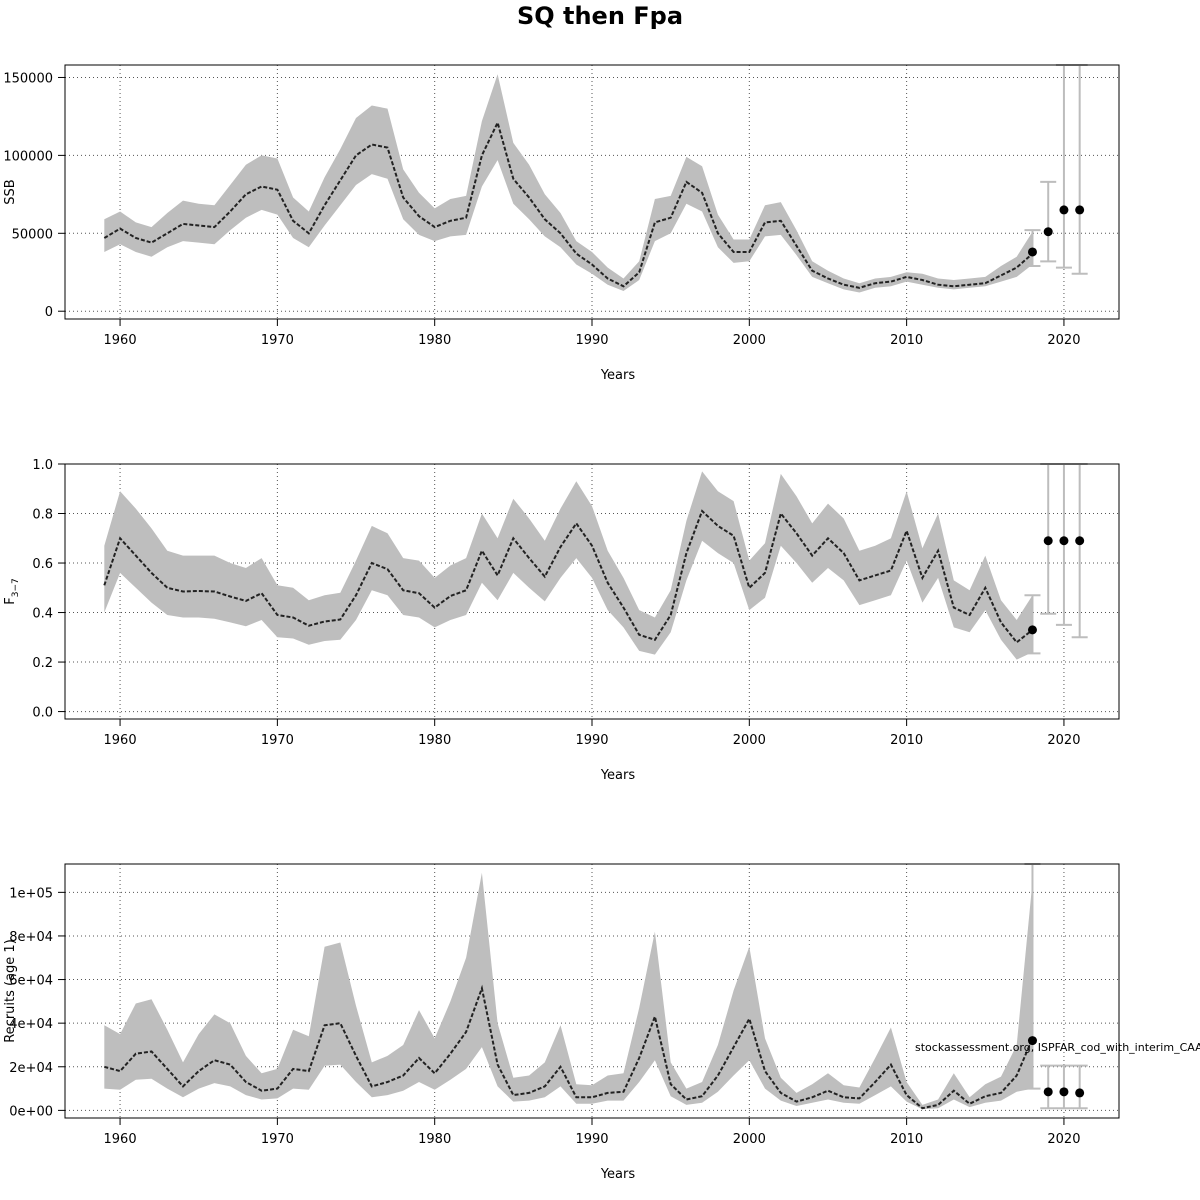 The image size is (1200, 1200). Describe the element at coordinates (49, 312) in the screenshot. I see `y-tick-label: 0` at that location.